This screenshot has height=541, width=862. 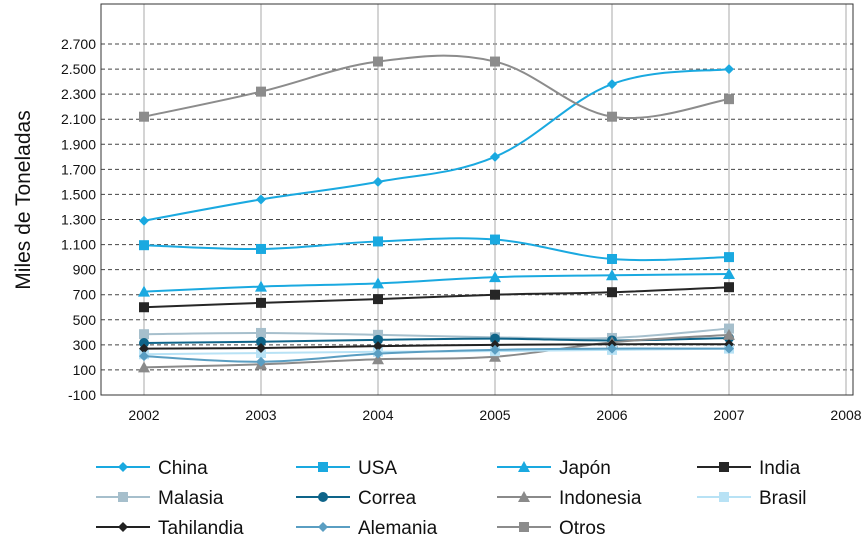 I want to click on legend-label: Tahilandia, so click(x=201, y=528).